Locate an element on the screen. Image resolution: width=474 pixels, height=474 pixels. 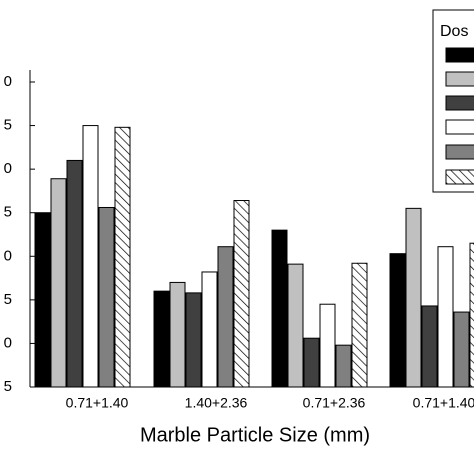
x-tick-label: 0.71+2.36 is located at coordinates (334, 403).